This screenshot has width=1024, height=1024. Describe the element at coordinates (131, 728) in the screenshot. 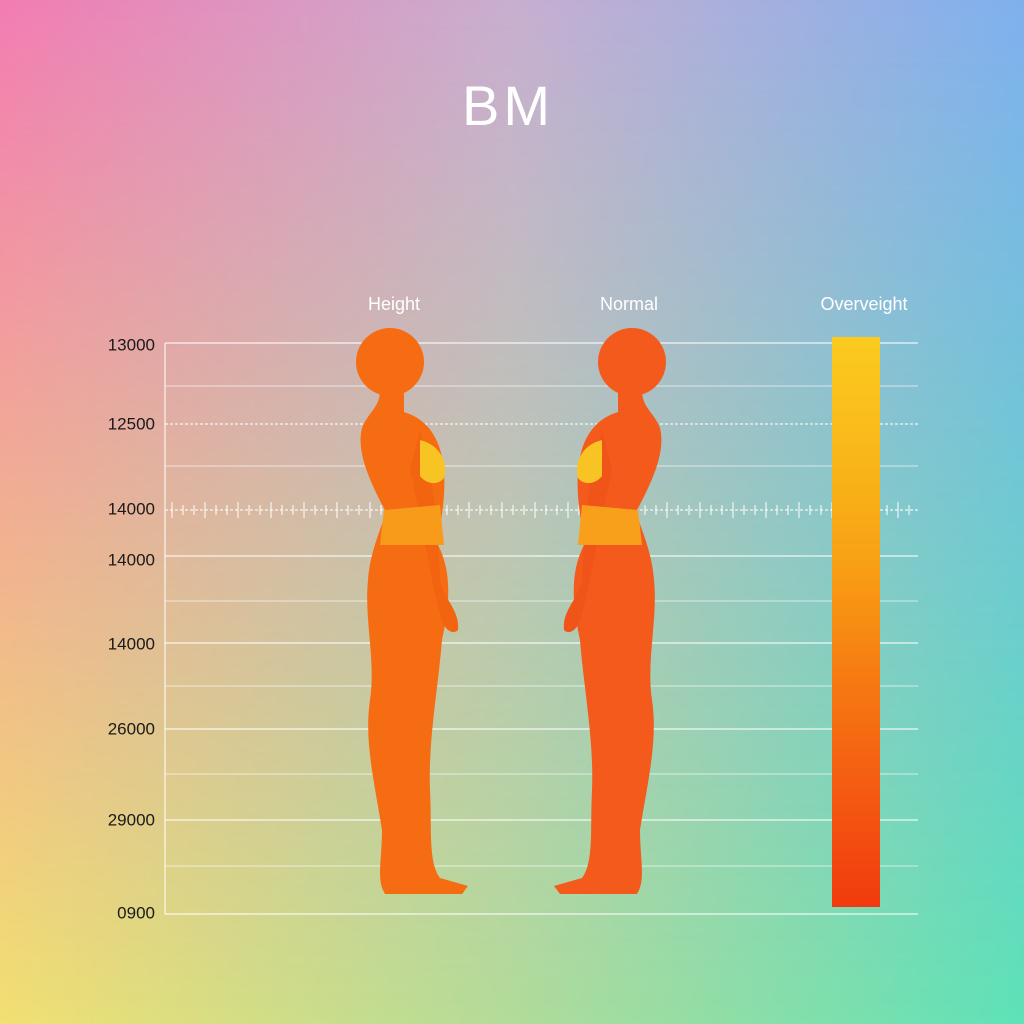

I see `axis-label: 26000` at that location.